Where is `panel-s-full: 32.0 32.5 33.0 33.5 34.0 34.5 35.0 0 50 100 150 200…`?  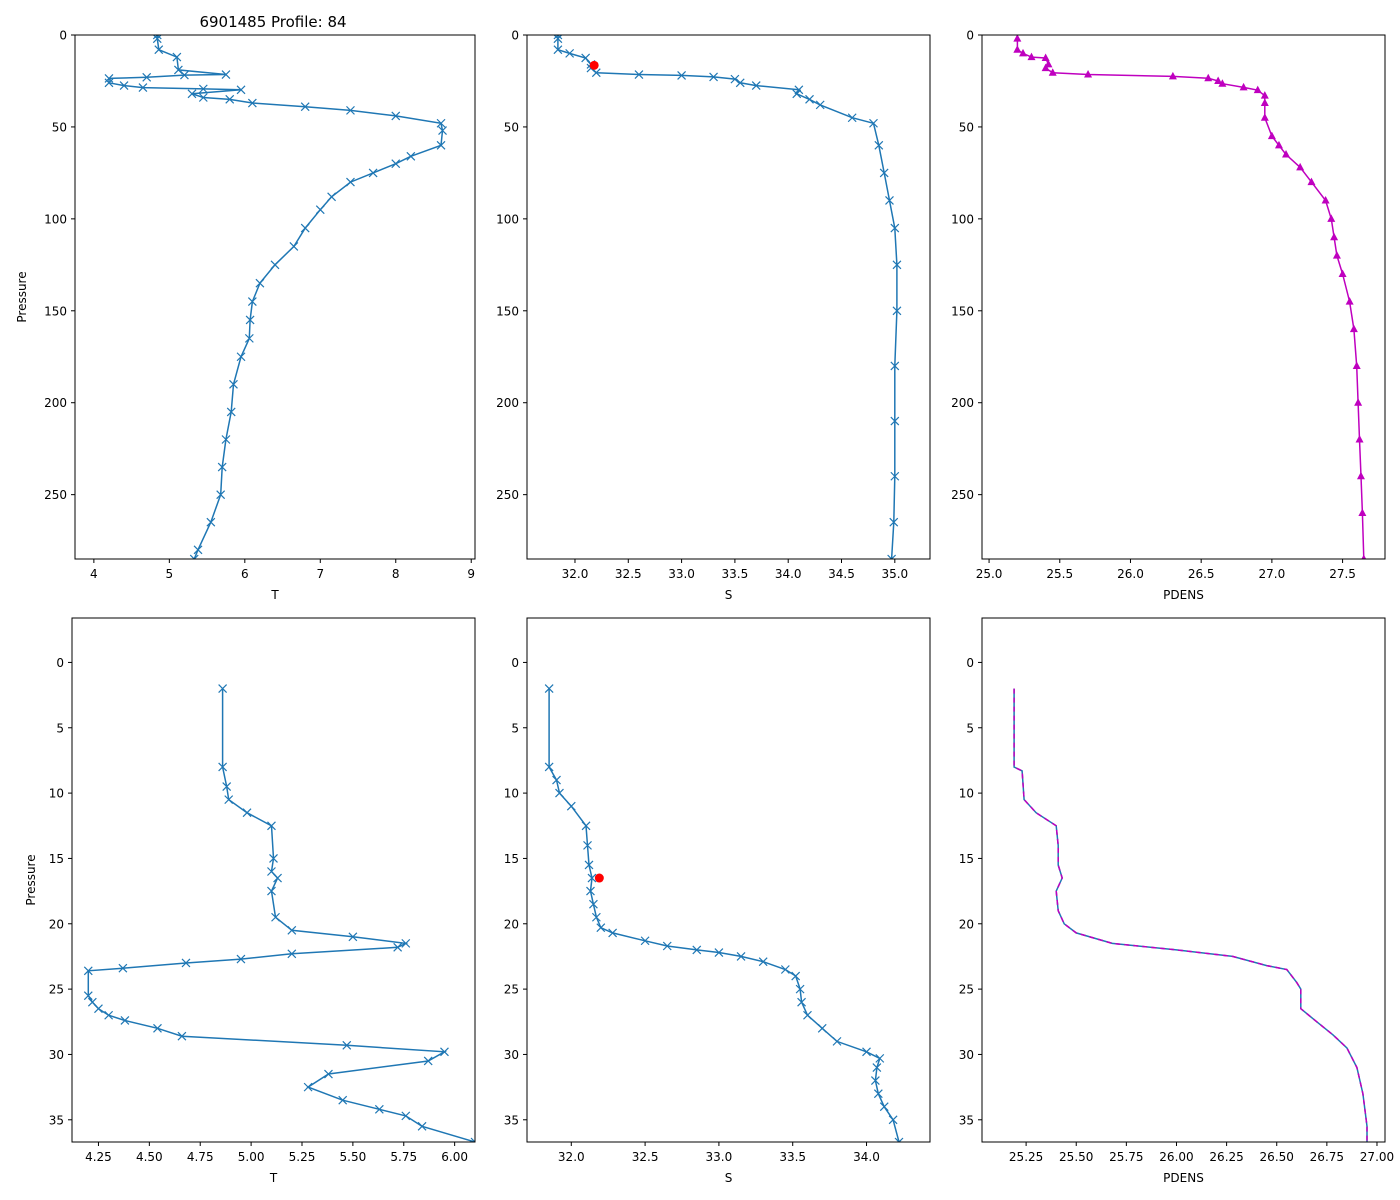
panel-s-full: 32.0 32.5 33.0 33.5 34.0 34.5 35.0 0 50 100 150 200… is located at coordinates (713, 315).